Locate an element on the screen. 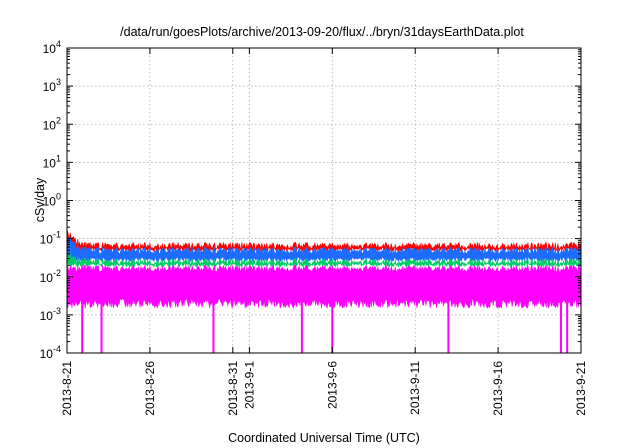  y-tick-label: 10³ is located at coordinates (52, 85).